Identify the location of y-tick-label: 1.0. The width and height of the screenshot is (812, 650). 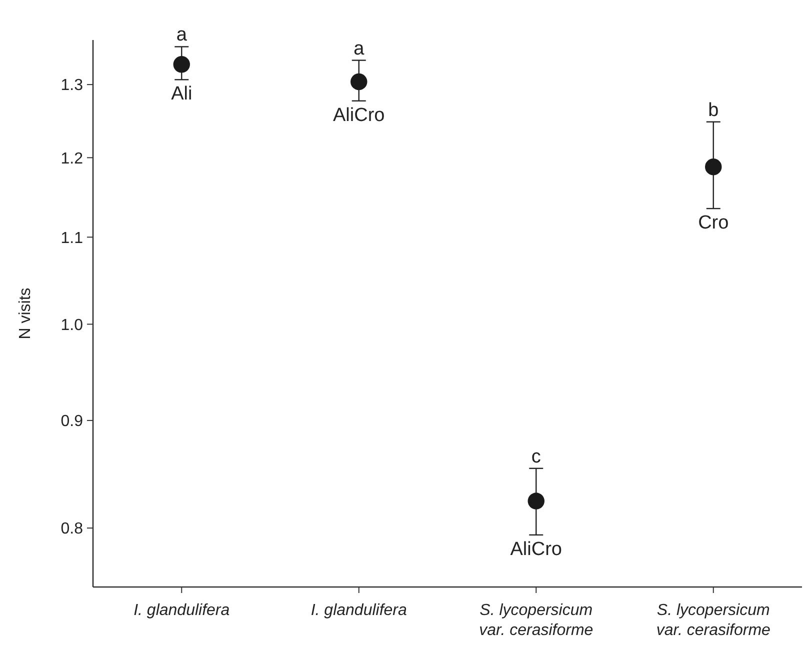
(72, 325).